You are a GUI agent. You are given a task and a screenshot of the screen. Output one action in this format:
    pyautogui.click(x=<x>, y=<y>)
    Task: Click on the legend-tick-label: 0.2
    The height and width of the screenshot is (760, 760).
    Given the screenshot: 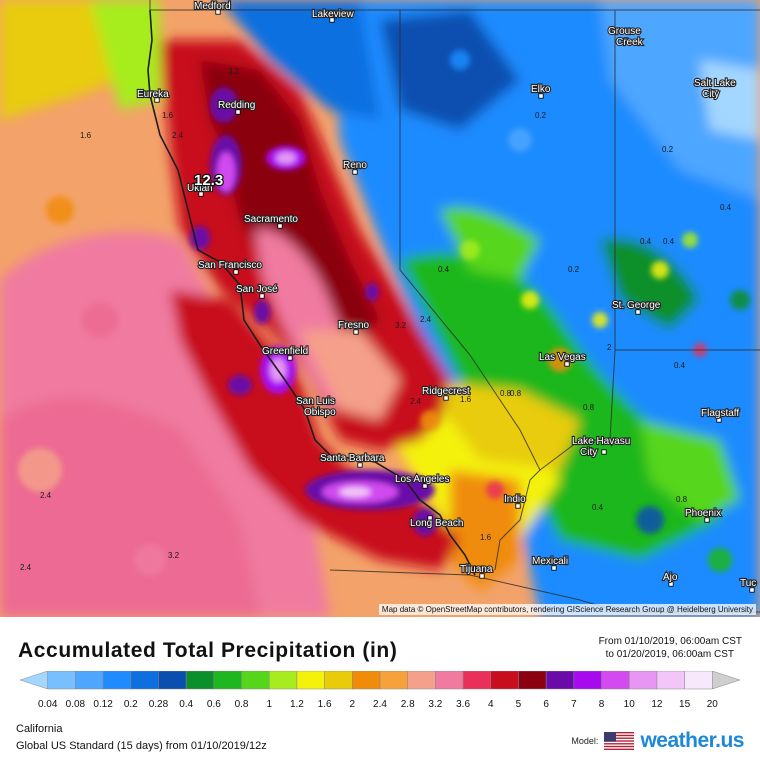 What is the action you would take?
    pyautogui.click(x=131, y=704)
    